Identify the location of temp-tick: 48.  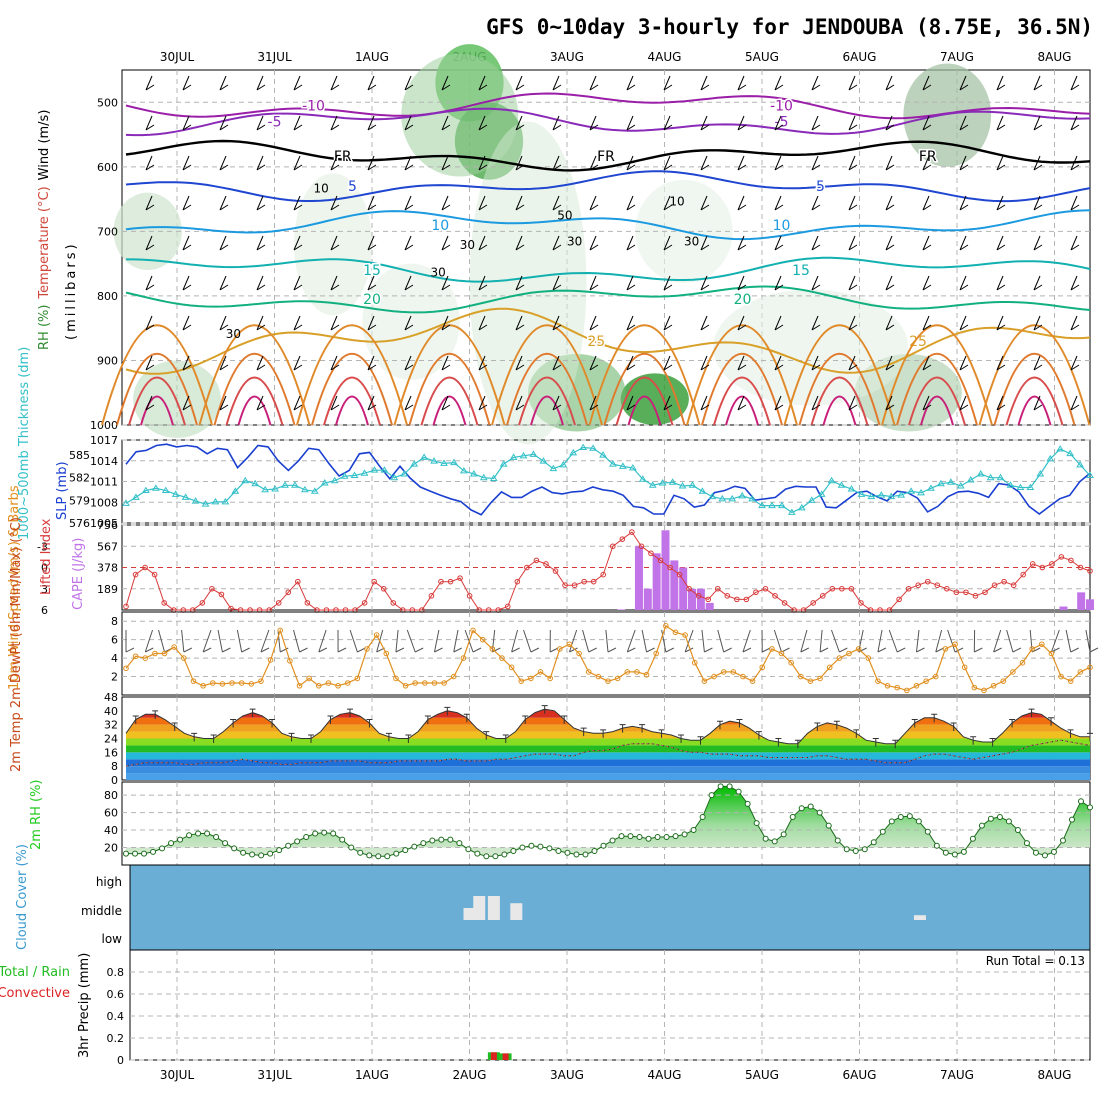
(111, 697).